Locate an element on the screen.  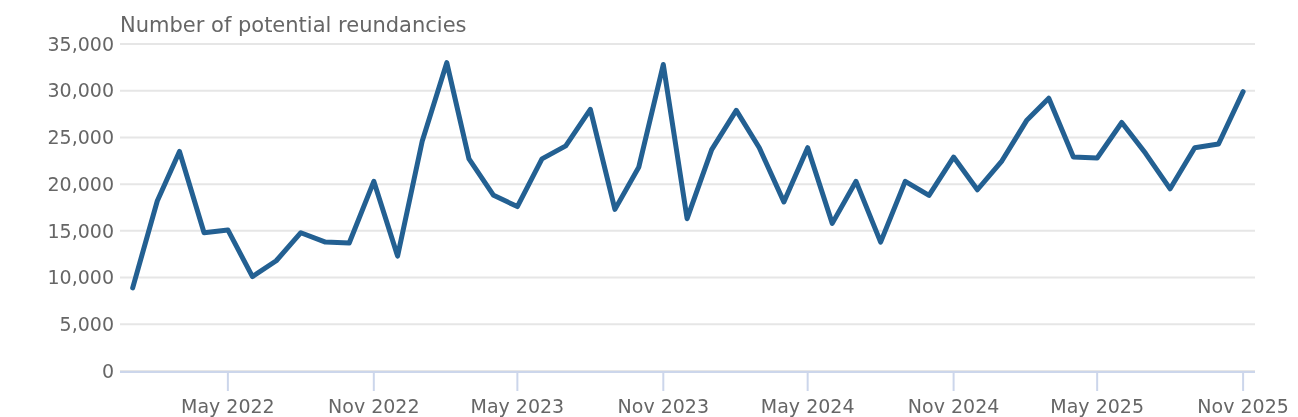
y-tick-label: 0 is located at coordinates (107, 370).